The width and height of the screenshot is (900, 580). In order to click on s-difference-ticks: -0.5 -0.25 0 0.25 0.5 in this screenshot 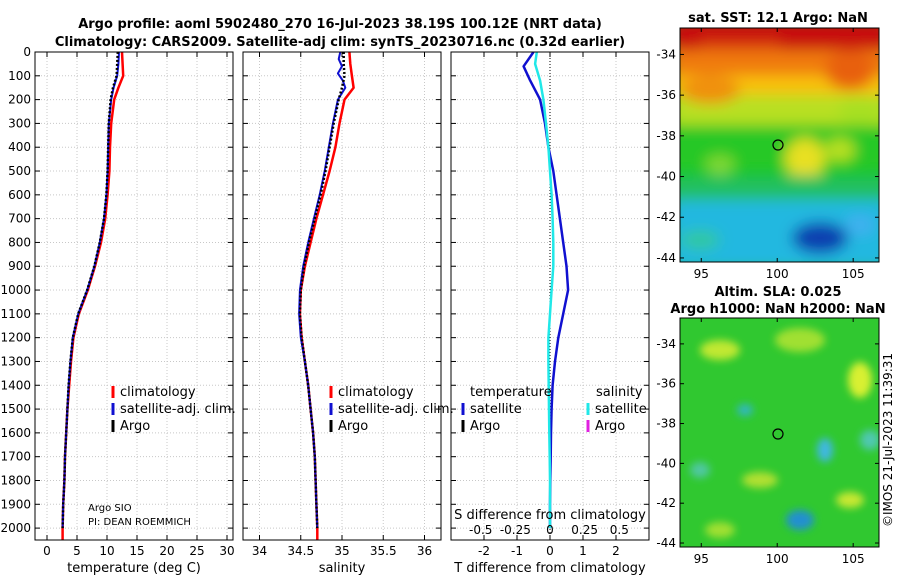, I will do `click(549, 530)`.